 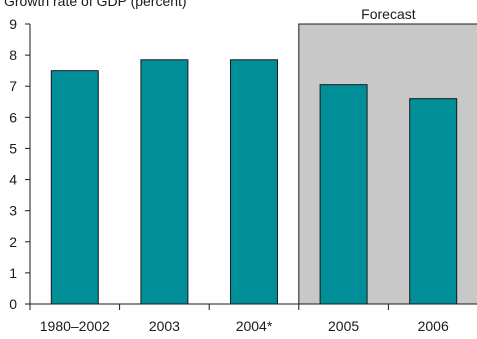 I want to click on bar-2005, so click(x=343, y=194).